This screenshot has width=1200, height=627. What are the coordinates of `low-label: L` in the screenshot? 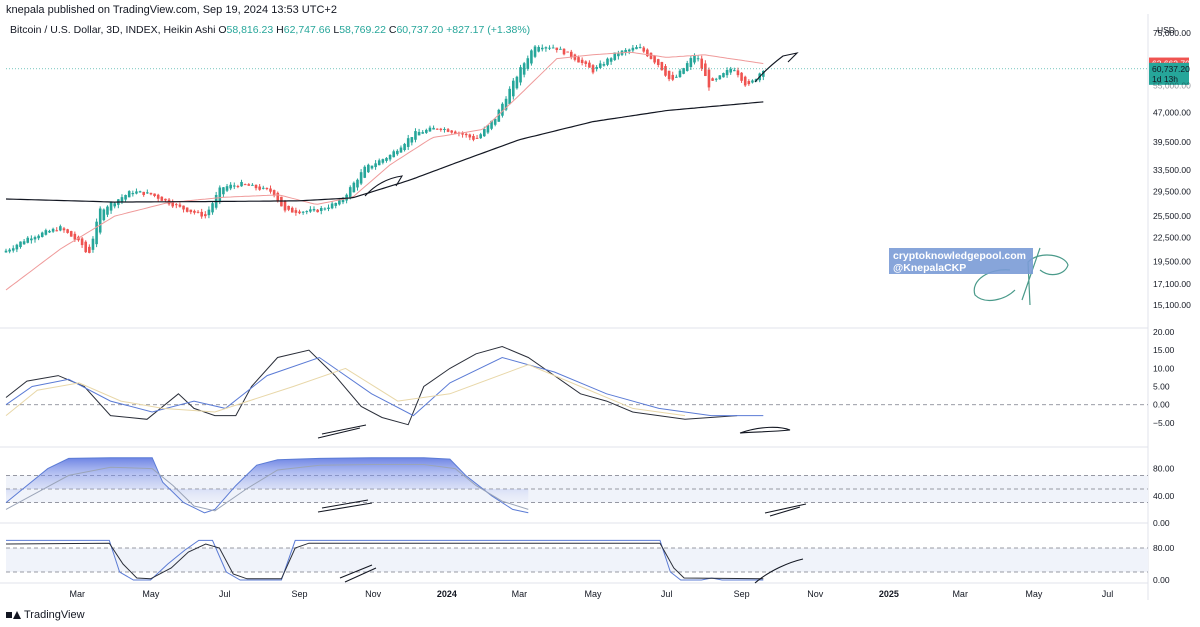 It's located at (336, 30).